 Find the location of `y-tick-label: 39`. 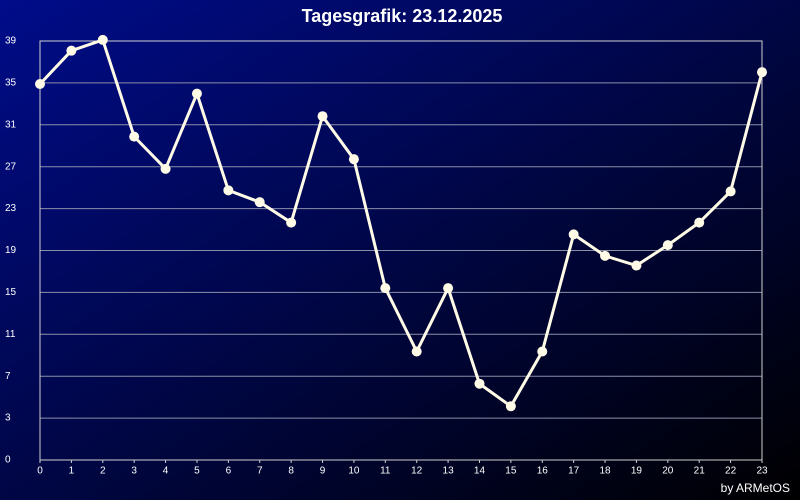

y-tick-label: 39 is located at coordinates (11, 41).